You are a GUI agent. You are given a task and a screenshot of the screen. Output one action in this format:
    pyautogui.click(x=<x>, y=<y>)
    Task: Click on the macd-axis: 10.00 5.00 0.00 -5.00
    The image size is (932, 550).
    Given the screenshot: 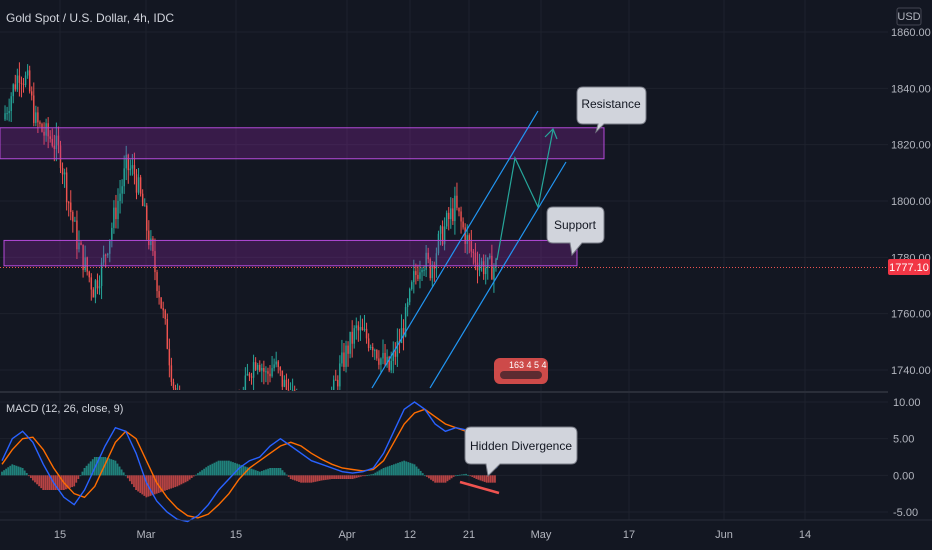 What is the action you would take?
    pyautogui.click(x=907, y=458)
    